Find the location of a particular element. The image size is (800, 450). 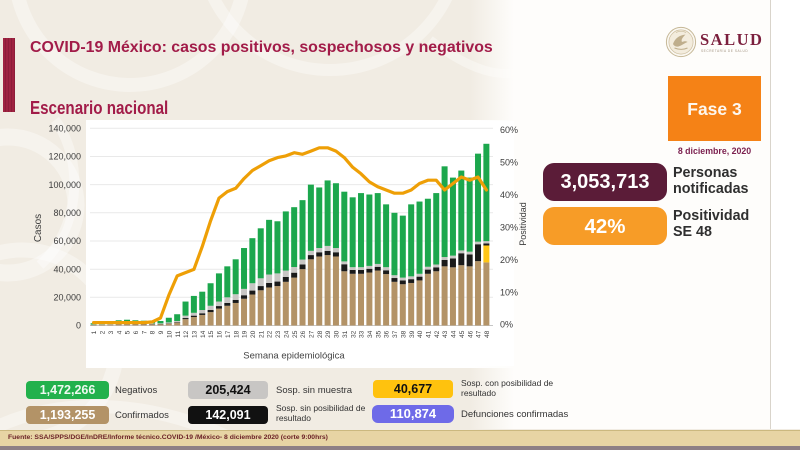

svg-text: 37 is located at coordinates (395, 334).